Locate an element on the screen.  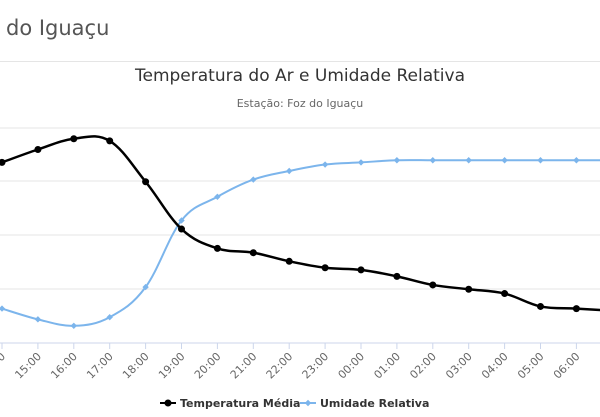
x-tick-label: 16:00 is located at coordinates (64, 366).